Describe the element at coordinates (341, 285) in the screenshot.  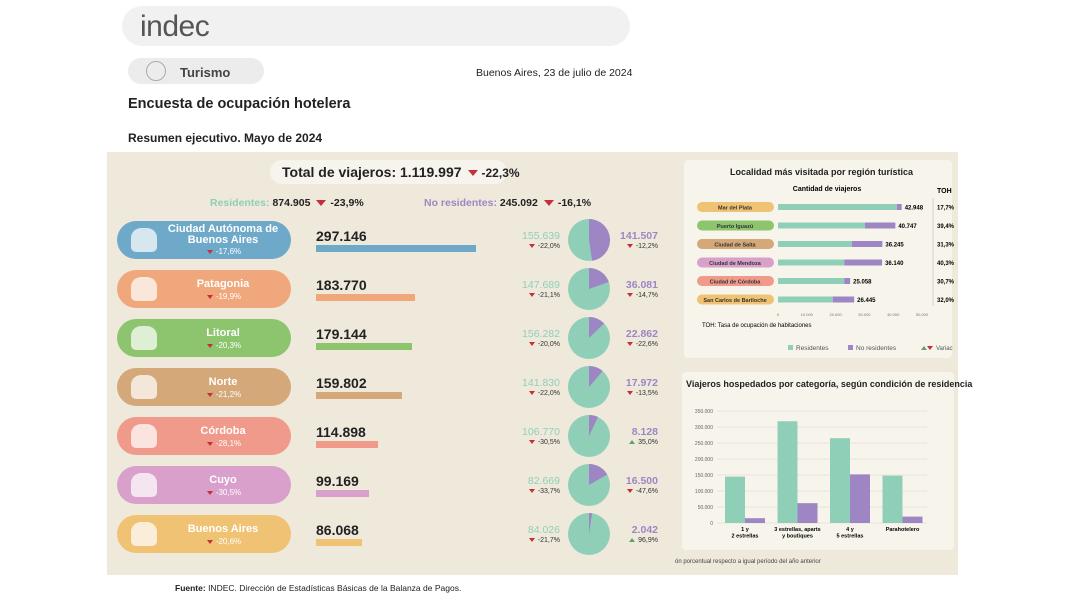
I see `region-total: 183.770` at that location.